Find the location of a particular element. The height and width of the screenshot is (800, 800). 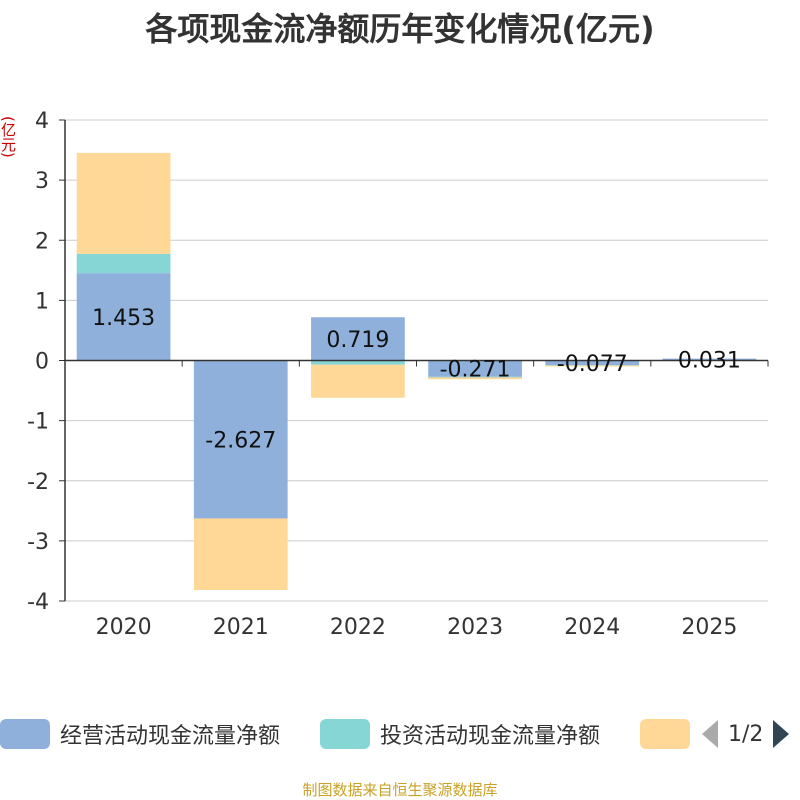

x-tick-label-2024: 2024 is located at coordinates (592, 627).